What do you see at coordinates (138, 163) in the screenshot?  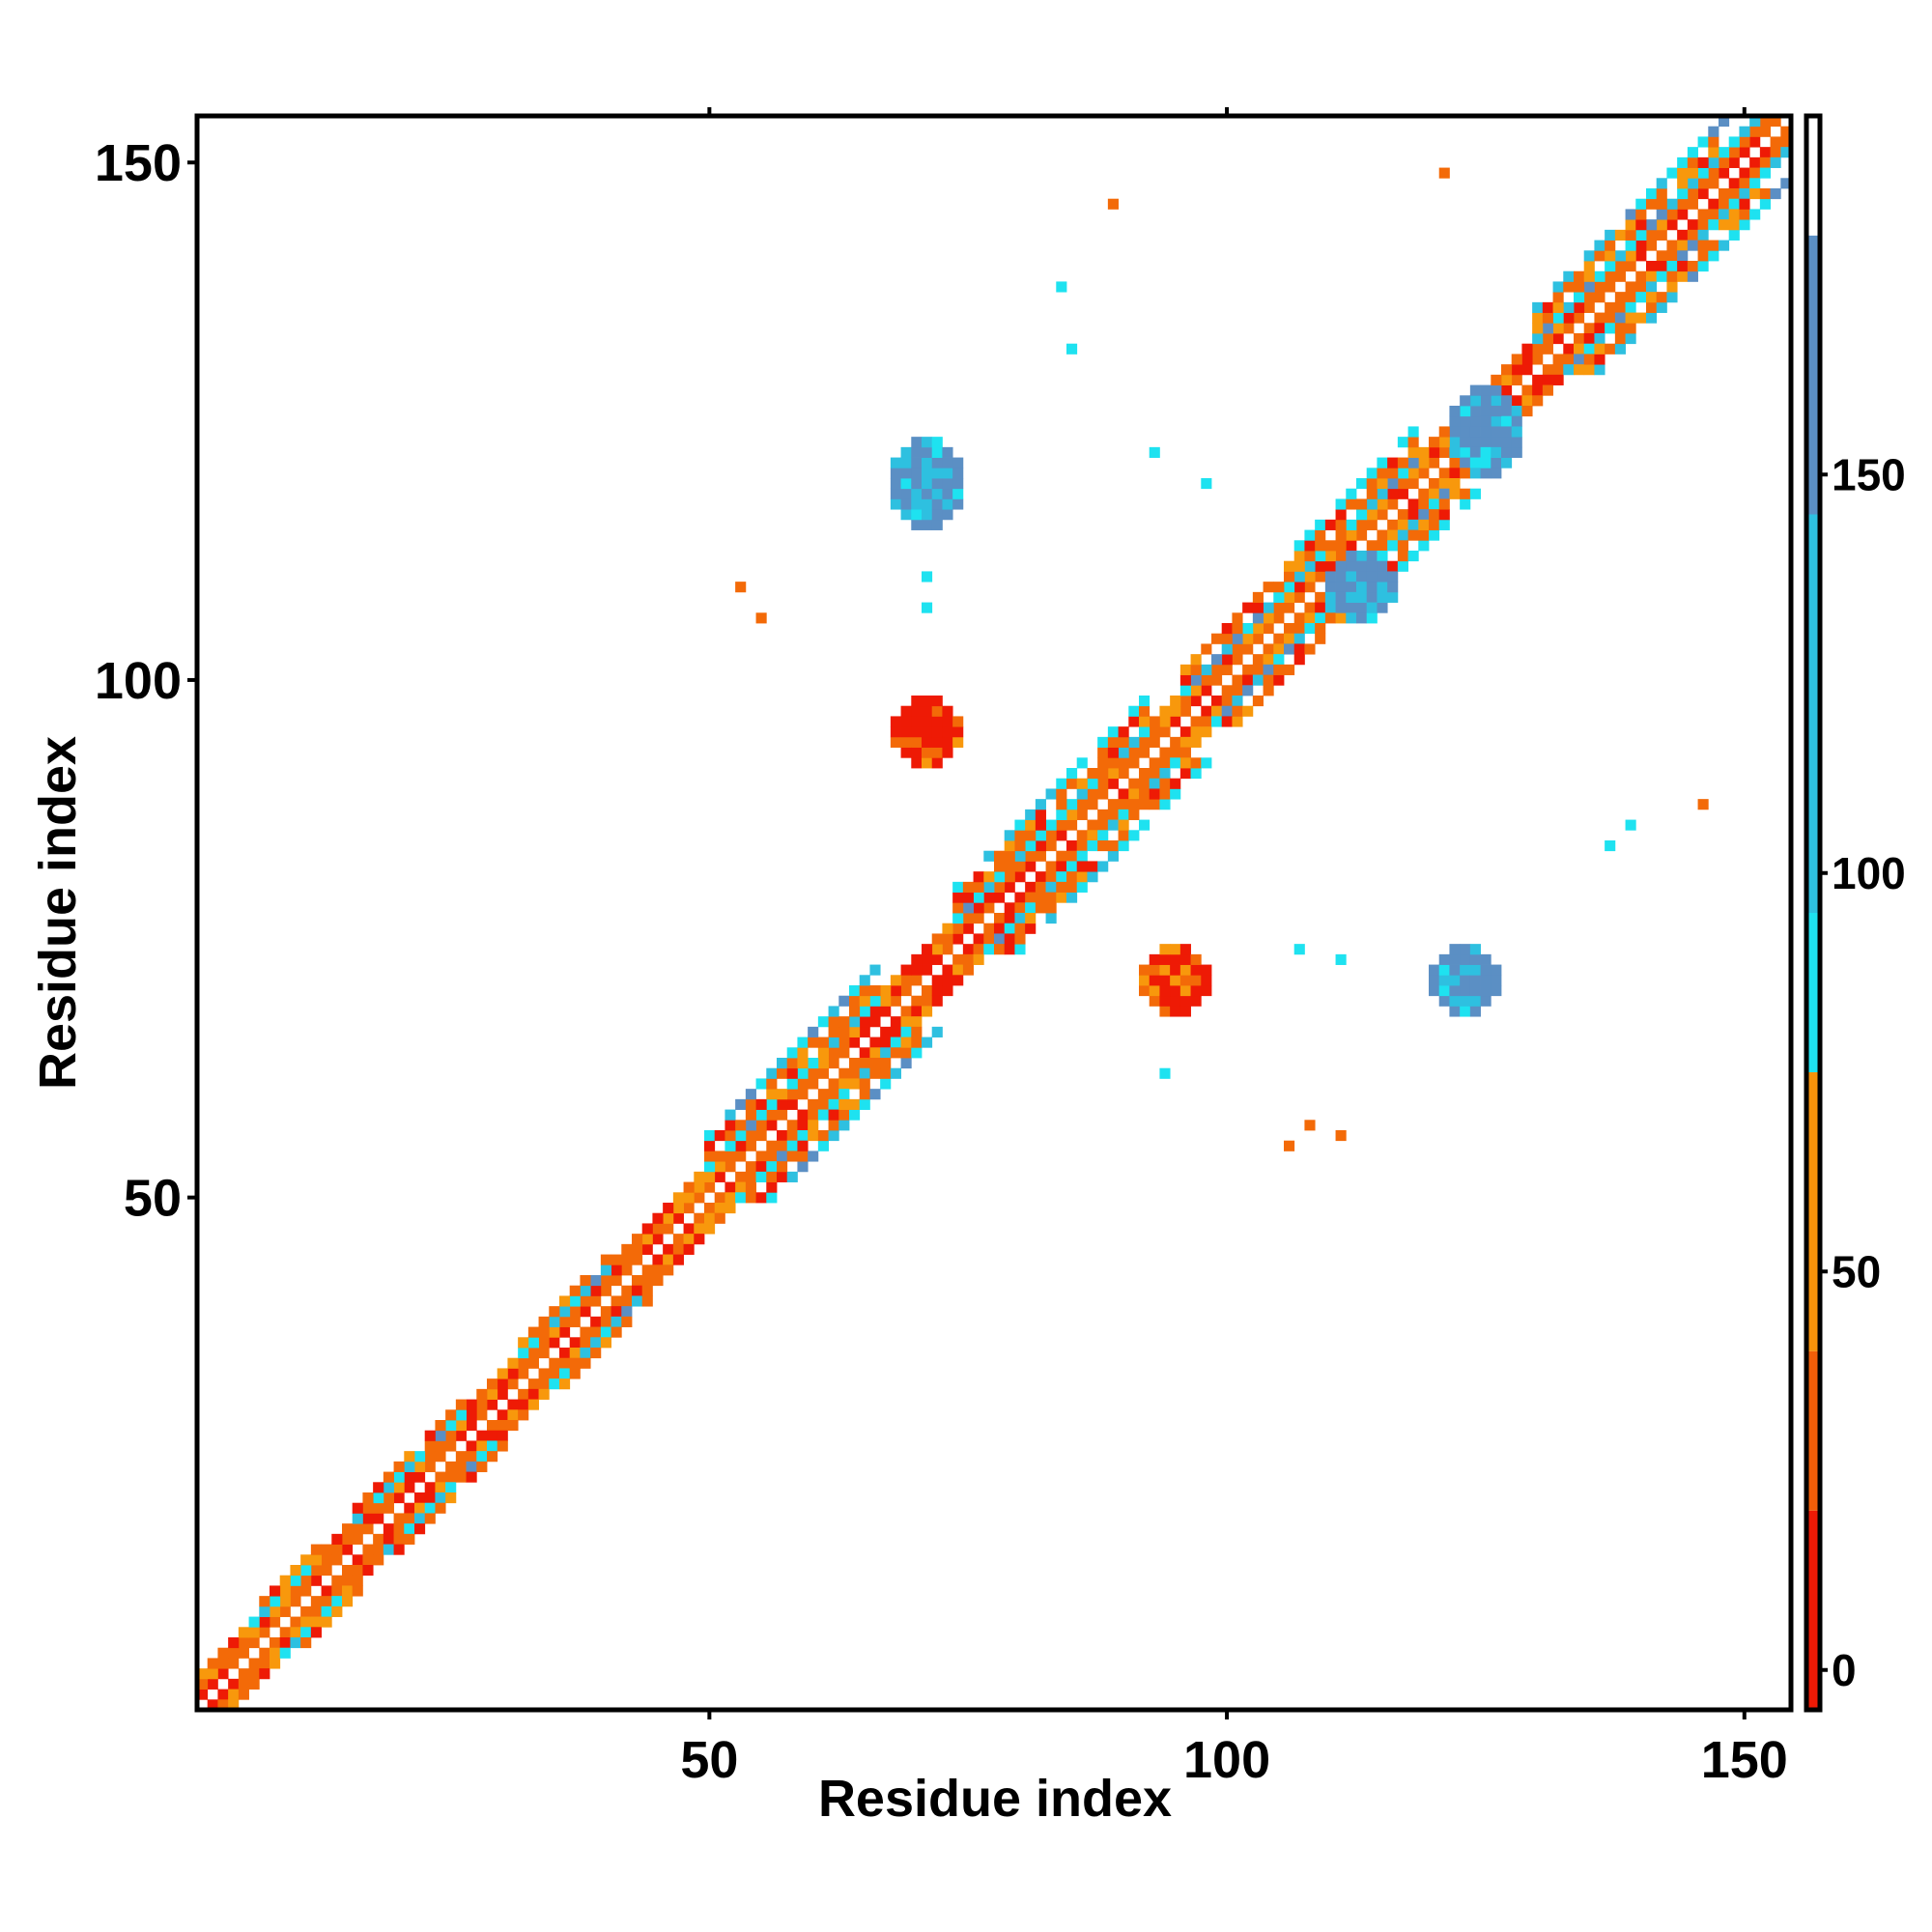 I see `y-tick-label: 150` at bounding box center [138, 163].